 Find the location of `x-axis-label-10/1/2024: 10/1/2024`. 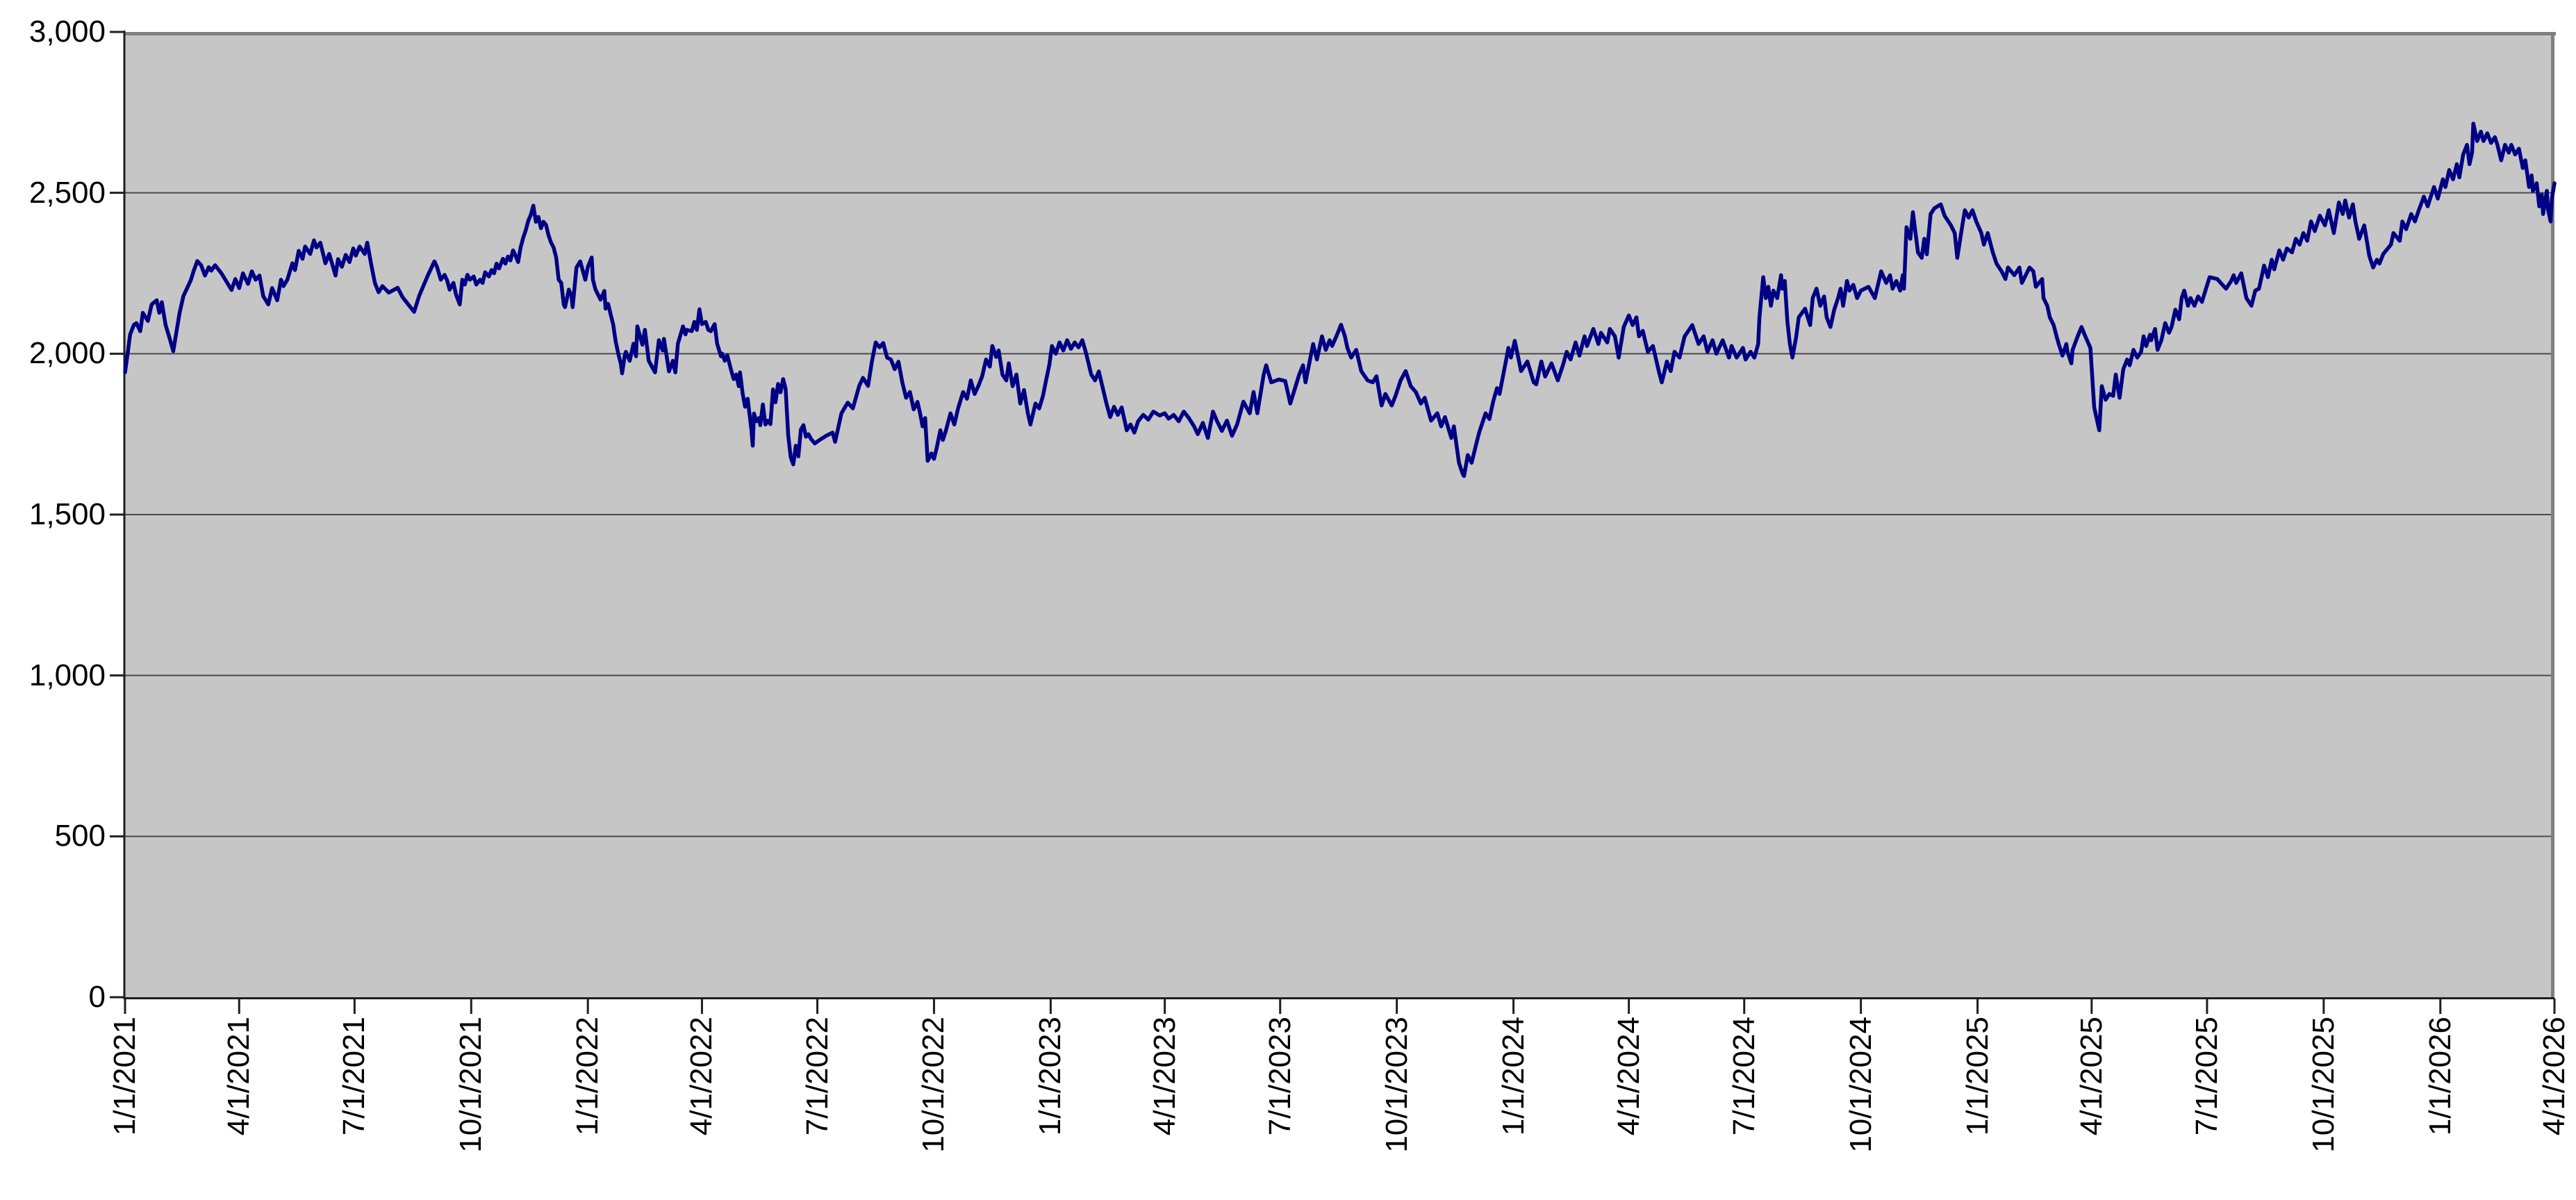

x-axis-label-10/1/2024: 10/1/2024 is located at coordinates (1861, 1085).